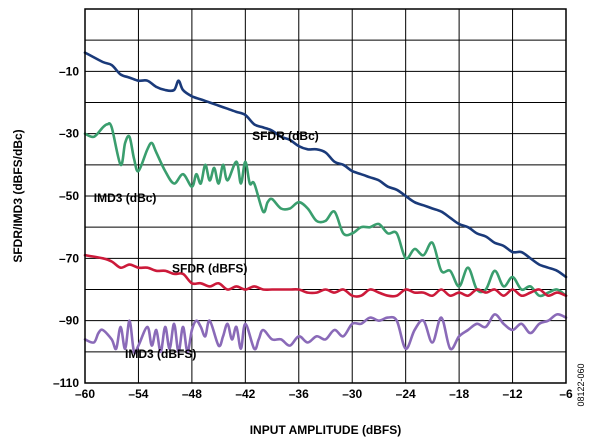  I want to click on series-label: IMD3 (dBFS), so click(160, 354).